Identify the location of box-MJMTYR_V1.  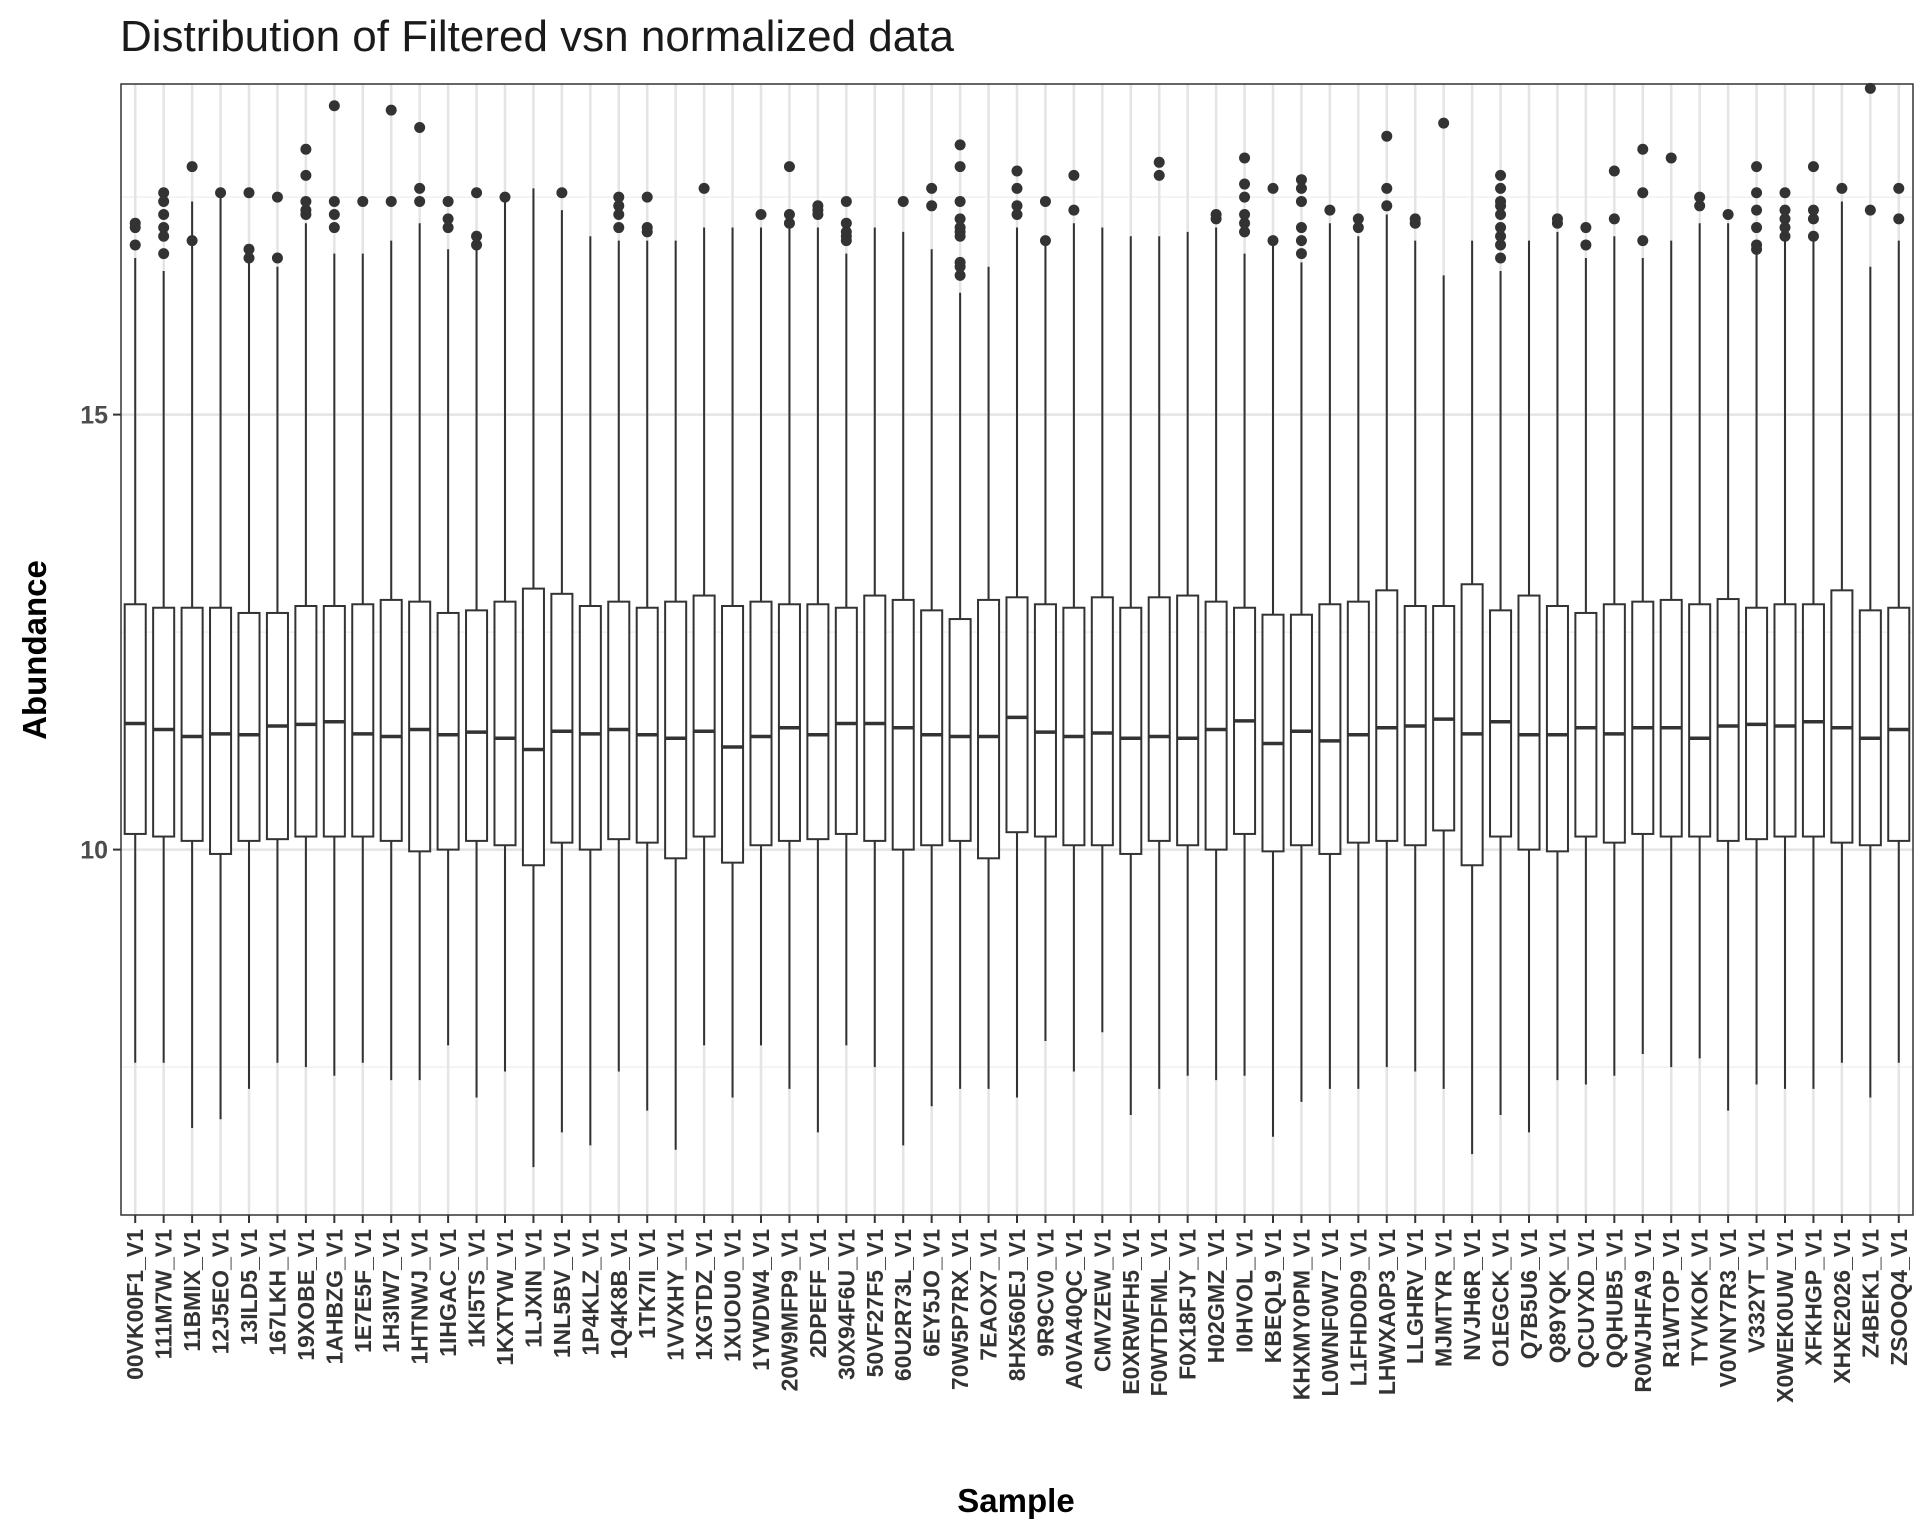
(1444, 603).